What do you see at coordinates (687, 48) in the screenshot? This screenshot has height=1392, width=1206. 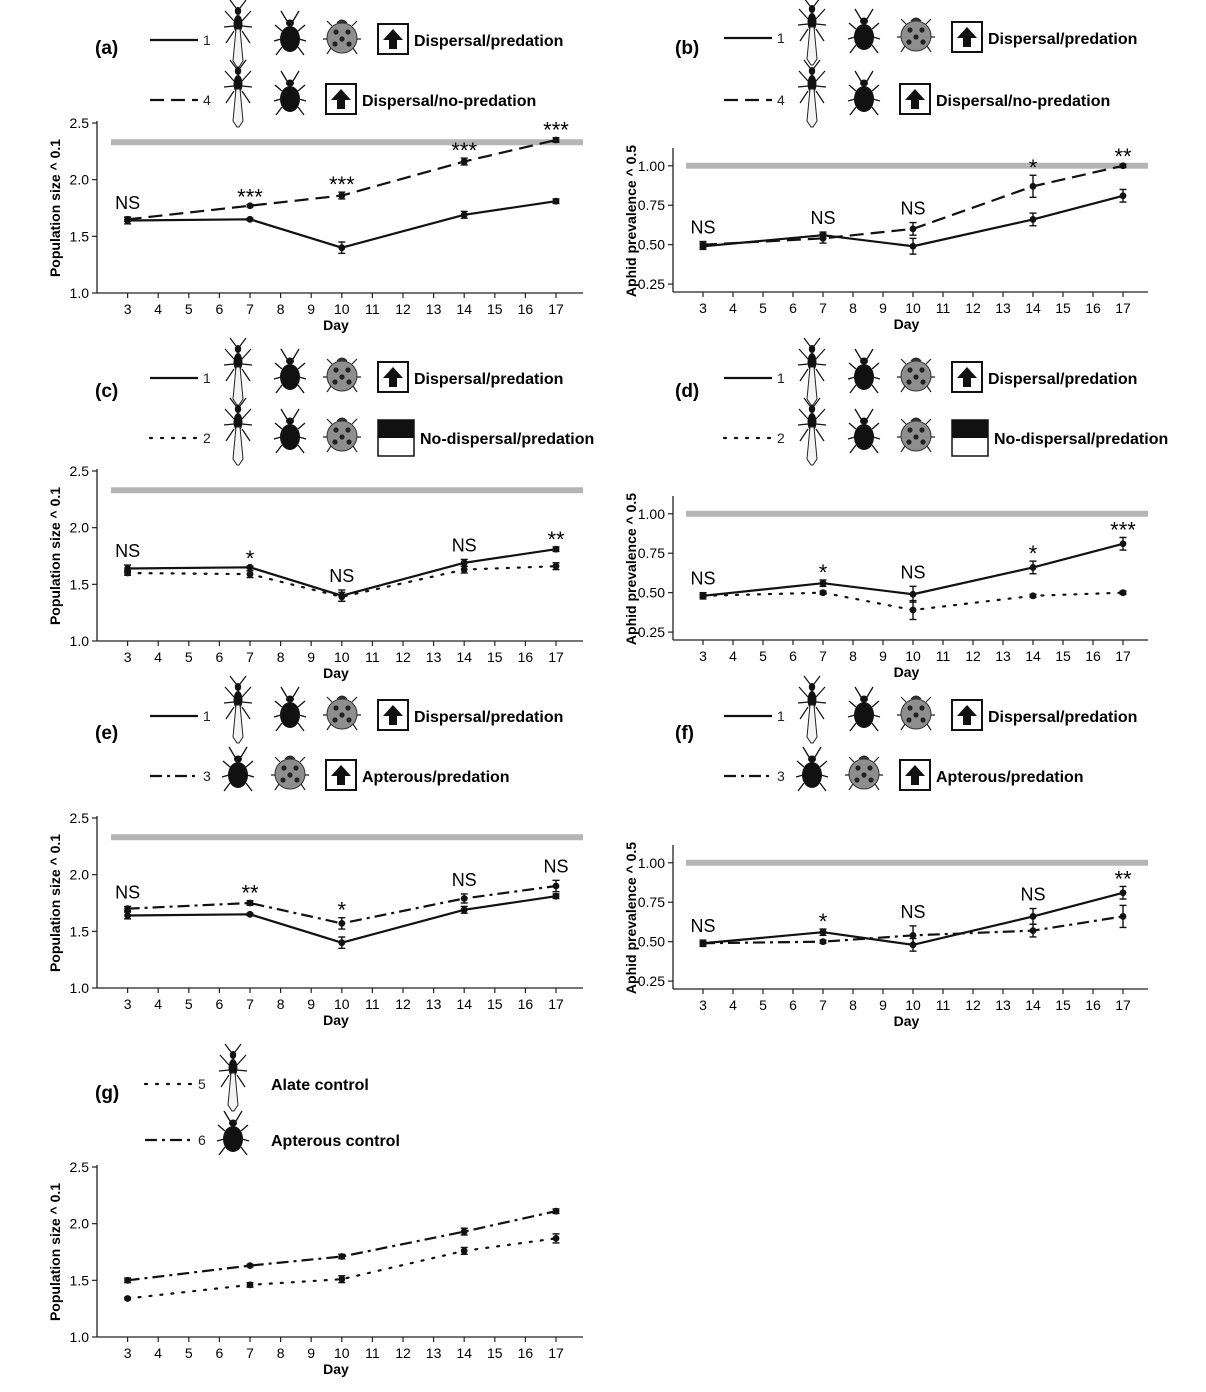 I see `panel-label: (b)` at bounding box center [687, 48].